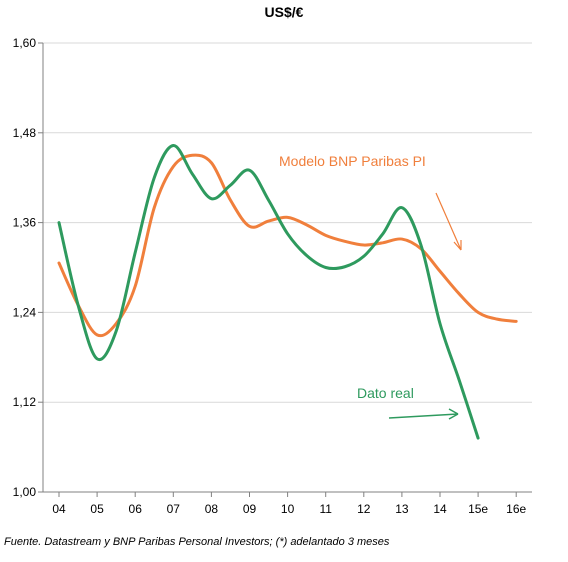 The height and width of the screenshot is (562, 568). What do you see at coordinates (457, 245) in the screenshot?
I see `annotation-modelo-arrowhead` at bounding box center [457, 245].